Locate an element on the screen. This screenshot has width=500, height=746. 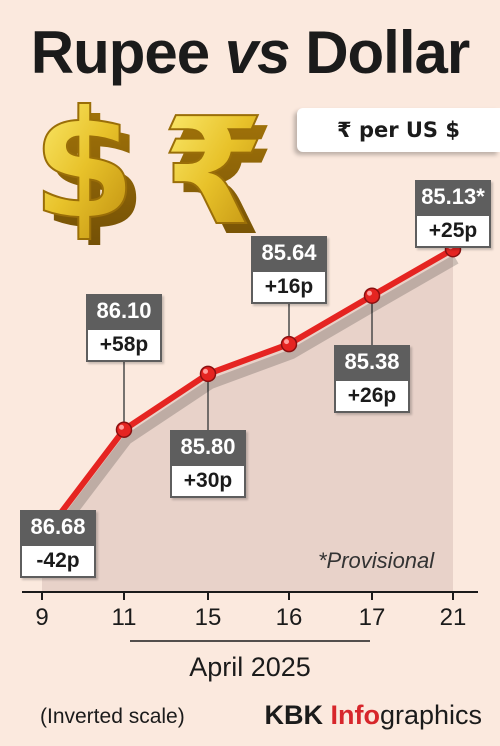
rupee-sign-3d-icon: ₹ ₹ is located at coordinates (218, 170).